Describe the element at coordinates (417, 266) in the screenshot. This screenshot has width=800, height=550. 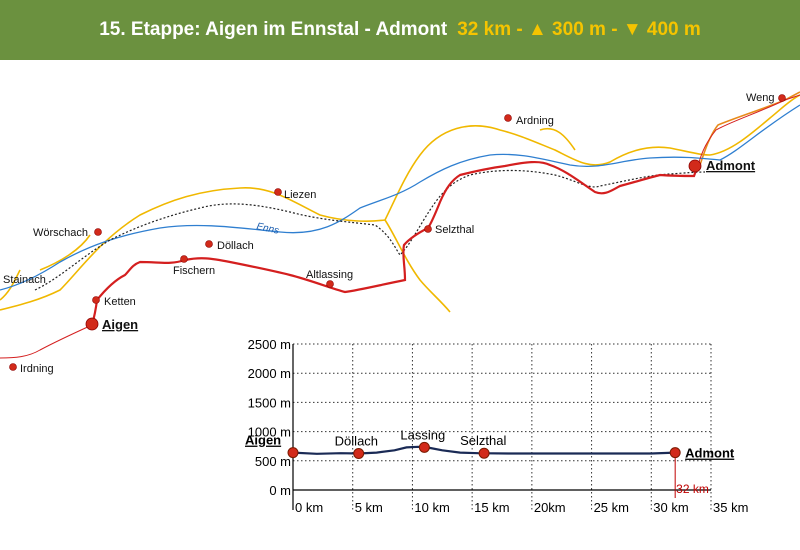
I see `road-selzthal-south` at that location.